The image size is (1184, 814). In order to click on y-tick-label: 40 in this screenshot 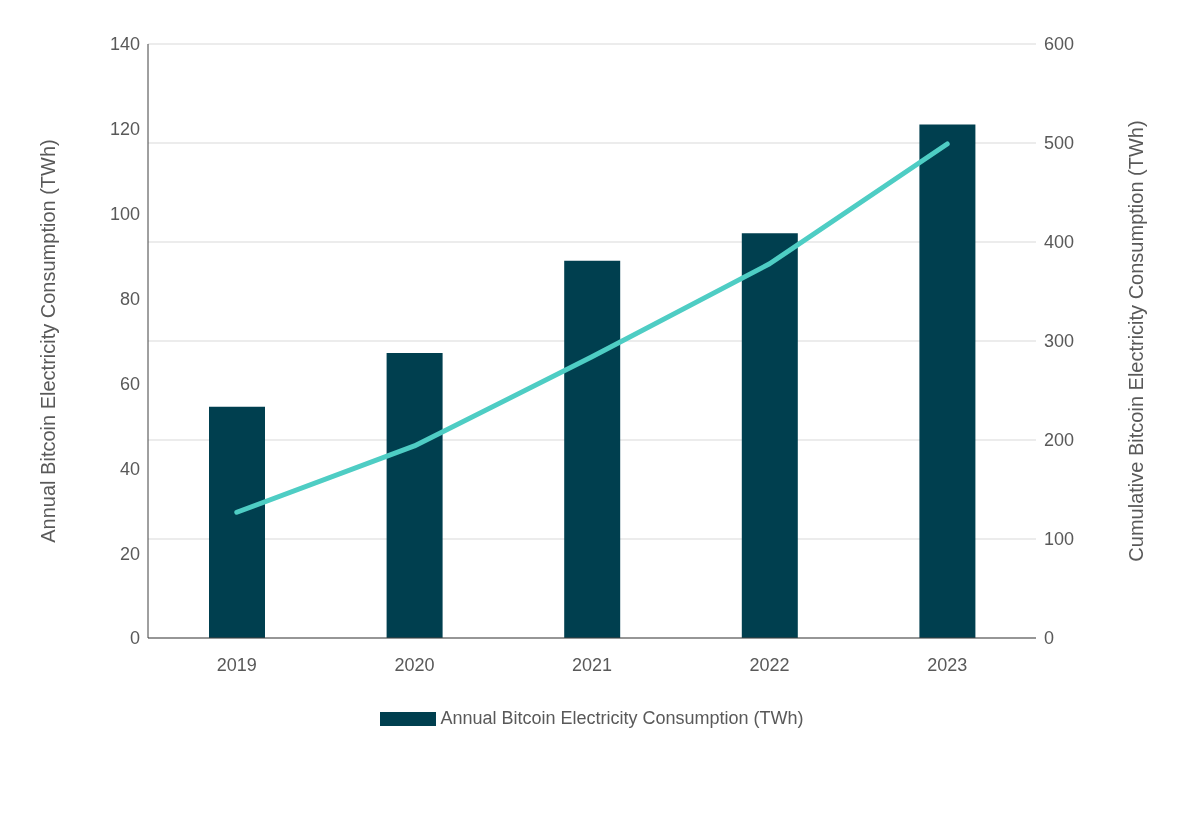, I will do `click(129, 468)`.